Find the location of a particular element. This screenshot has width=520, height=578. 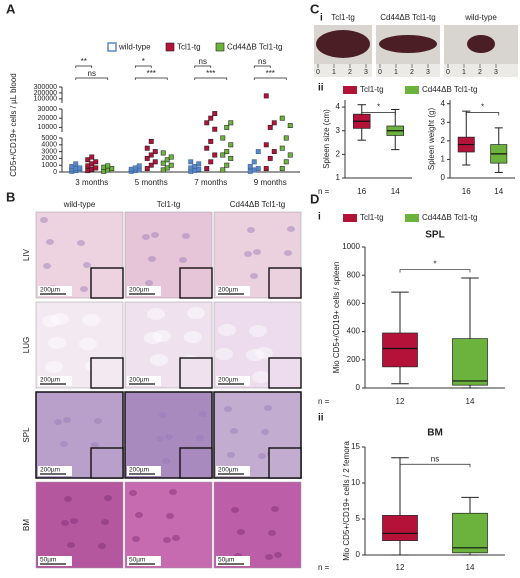

y-tick-label: 10000 is located at coordinates (48, 127).